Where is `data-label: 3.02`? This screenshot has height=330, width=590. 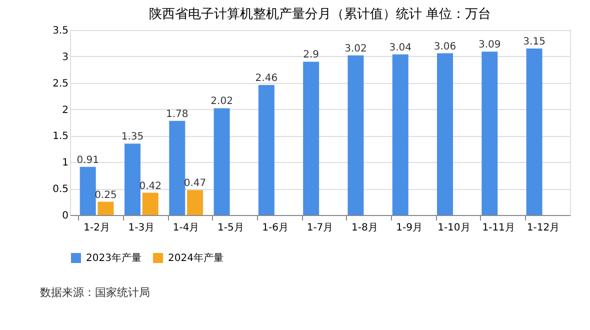 data-label: 3.02 is located at coordinates (355, 48).